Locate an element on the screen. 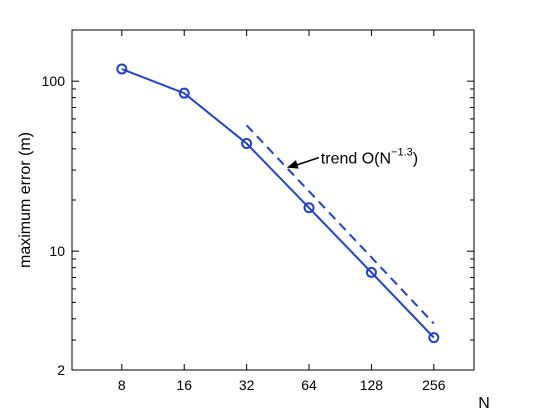  x-tick-label: 16 is located at coordinates (184, 385).